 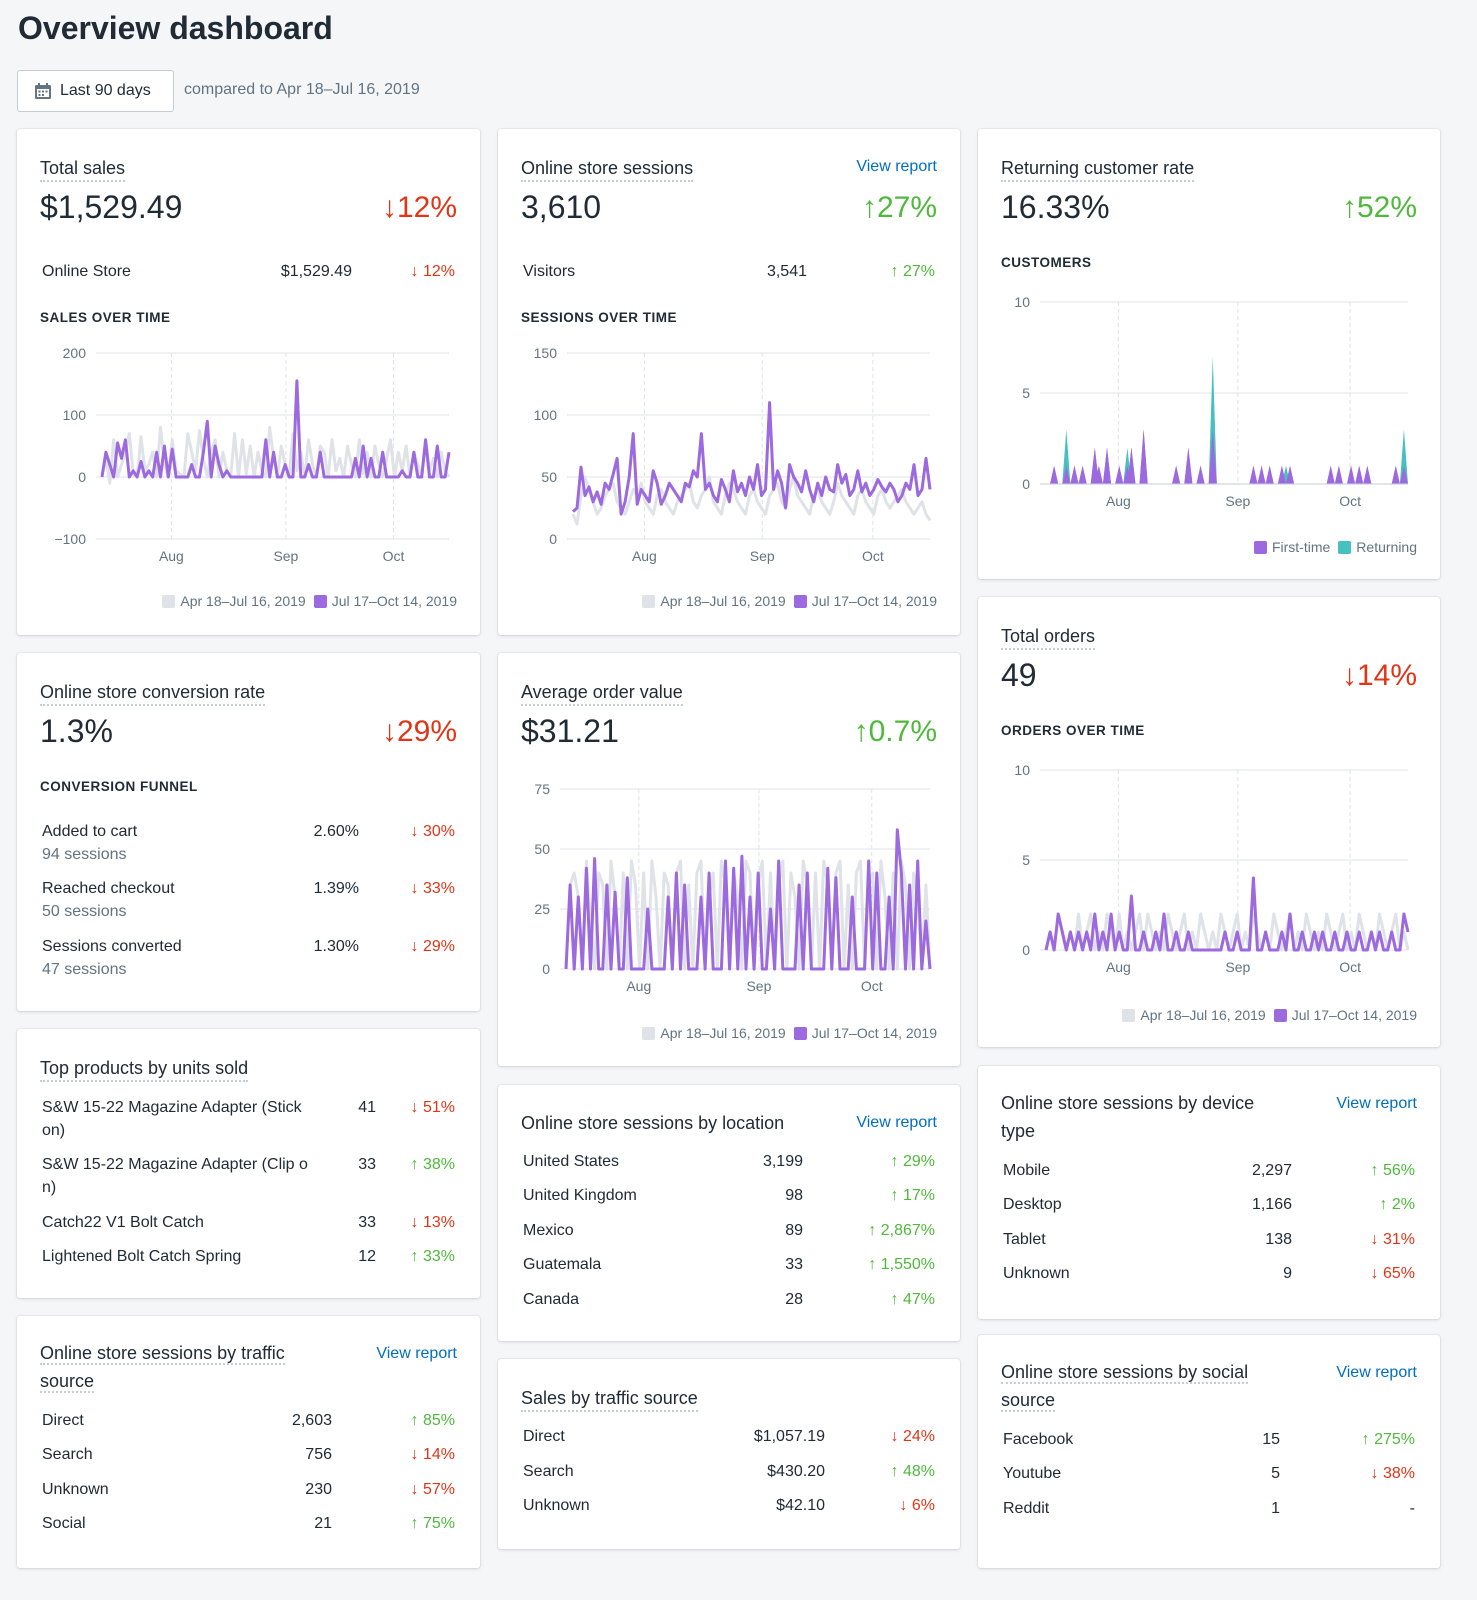 What do you see at coordinates (1392, 1239) in the screenshot?
I see `row-delta: ↓ 31%` at bounding box center [1392, 1239].